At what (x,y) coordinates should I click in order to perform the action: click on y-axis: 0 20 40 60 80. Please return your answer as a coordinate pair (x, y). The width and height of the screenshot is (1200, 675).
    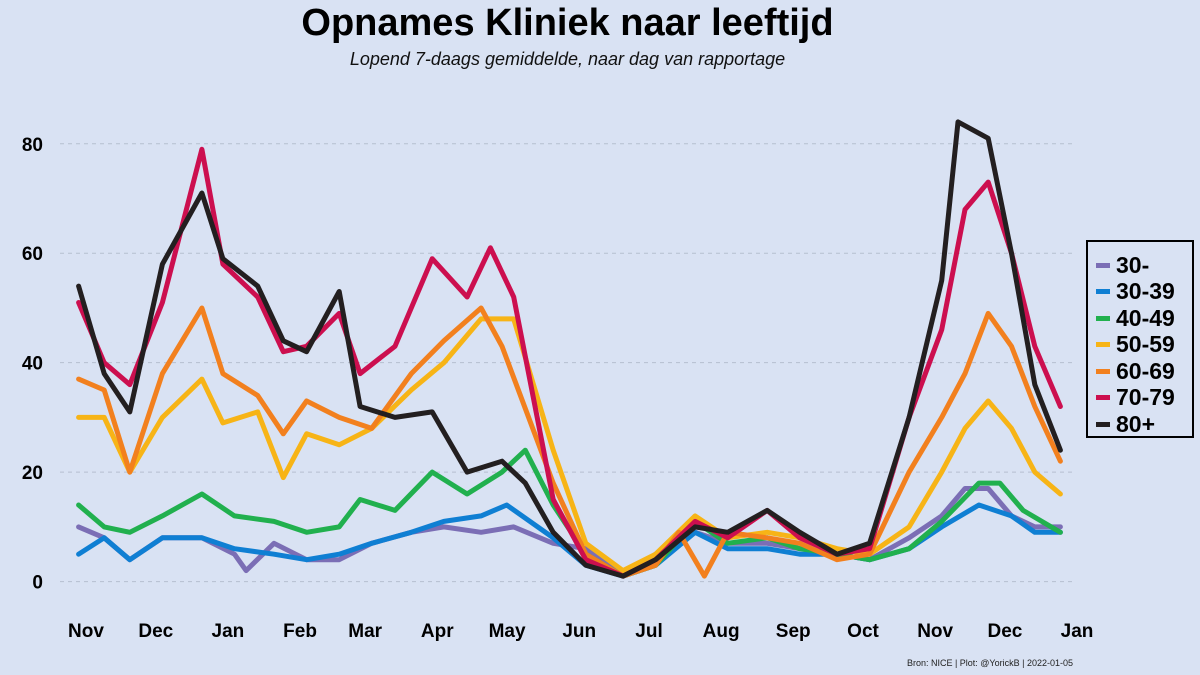
    Looking at the image, I should click on (32, 364).